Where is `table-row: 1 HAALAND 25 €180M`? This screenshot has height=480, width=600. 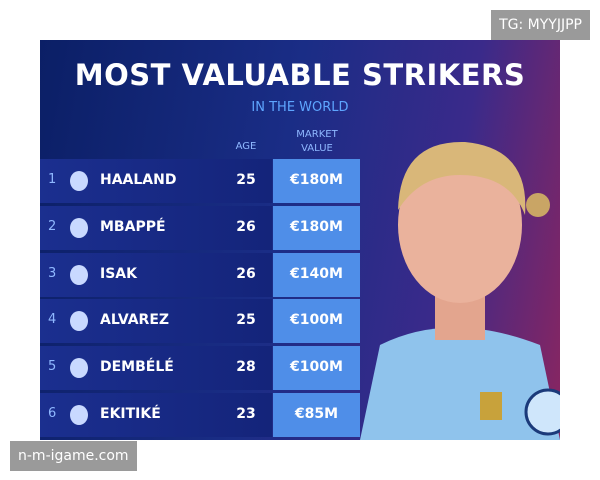 table-row: 1 HAALAND 25 €180M is located at coordinates (200, 181).